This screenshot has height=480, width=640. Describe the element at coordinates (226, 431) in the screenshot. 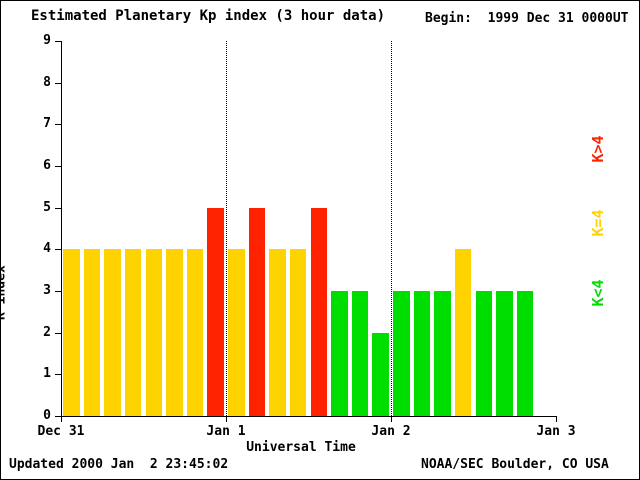

I see `x-tick-label: Jan 1` at that location.